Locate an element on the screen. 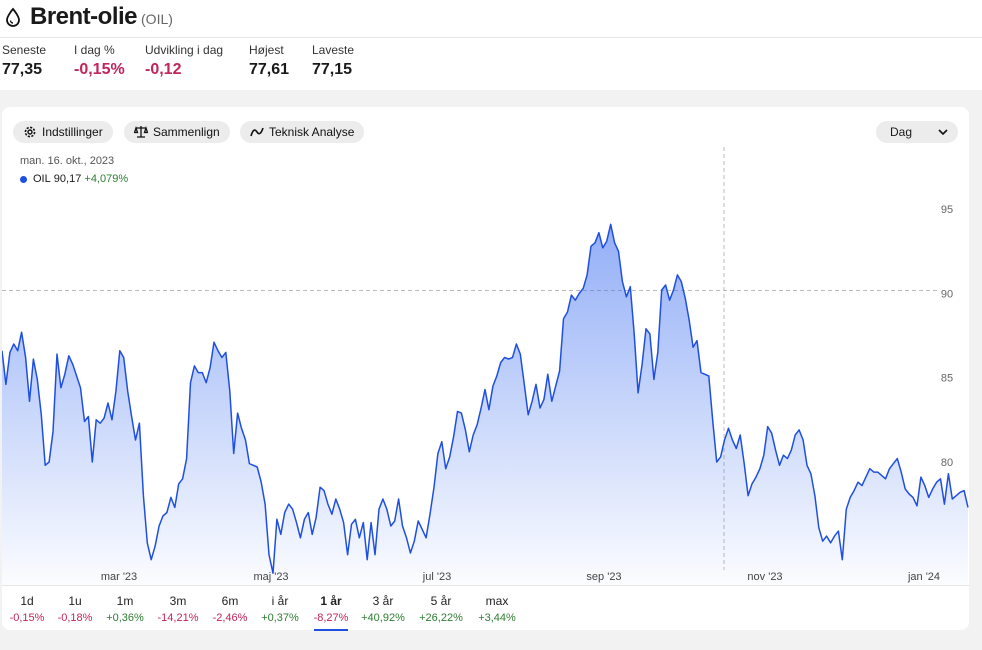 The height and width of the screenshot is (650, 982). stat-label: Højest is located at coordinates (266, 50).